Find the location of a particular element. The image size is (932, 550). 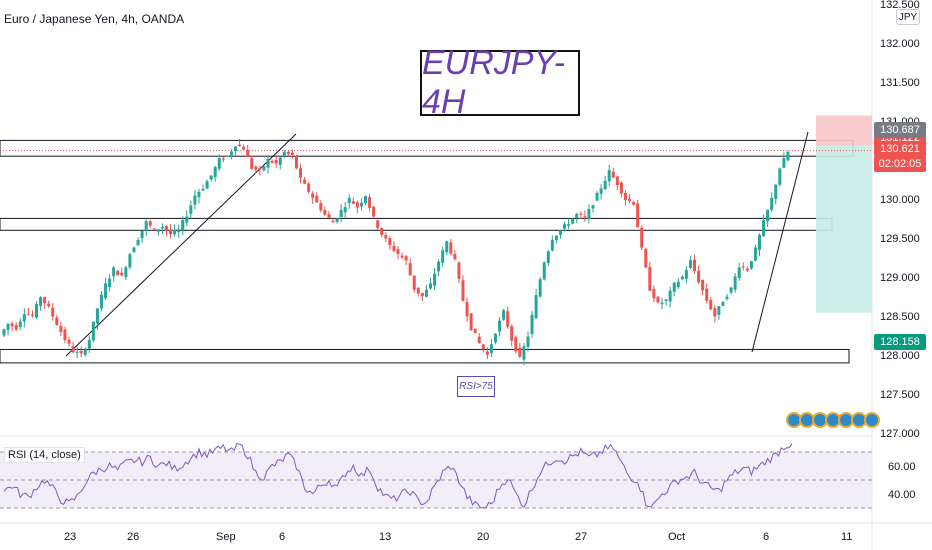

zone-middle is located at coordinates (416, 224).